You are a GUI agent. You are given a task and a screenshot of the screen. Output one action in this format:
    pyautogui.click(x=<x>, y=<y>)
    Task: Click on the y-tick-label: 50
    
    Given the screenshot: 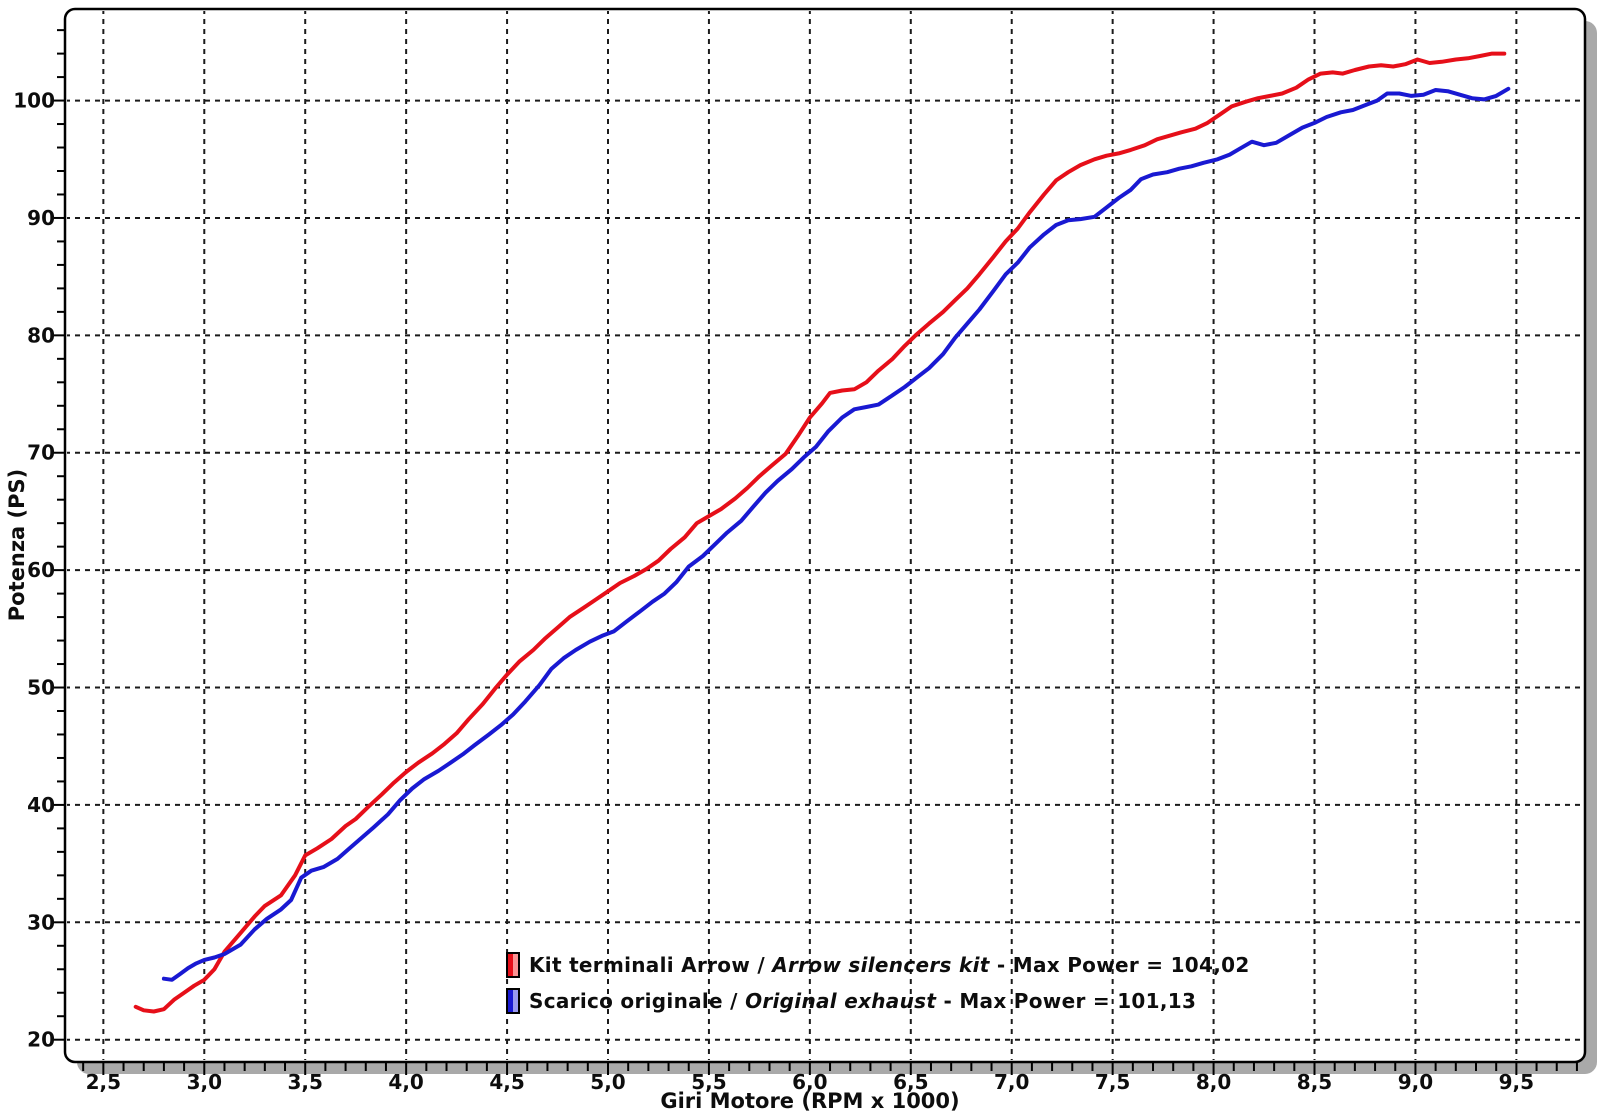 What is the action you would take?
    pyautogui.click(x=41, y=688)
    